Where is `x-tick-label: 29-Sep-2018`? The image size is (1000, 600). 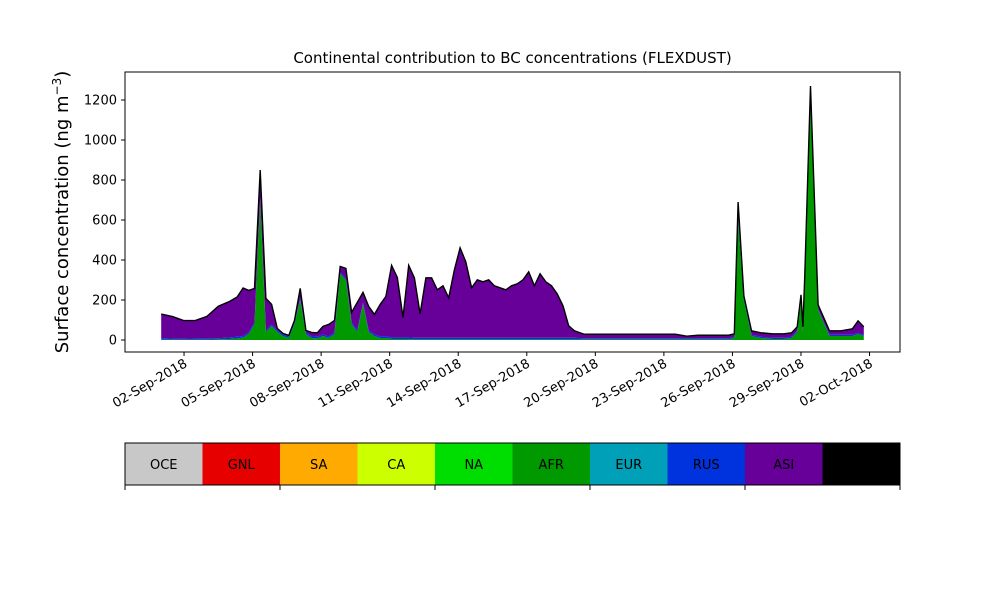 x-tick-label: 29-Sep-2018 is located at coordinates (767, 383).